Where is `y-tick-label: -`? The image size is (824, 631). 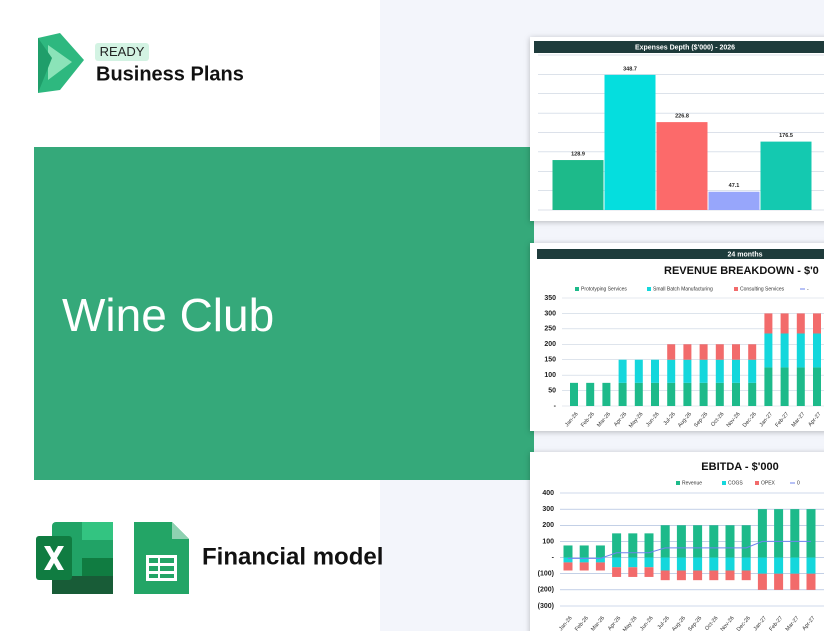
y-tick-label: - is located at coordinates (553, 557).